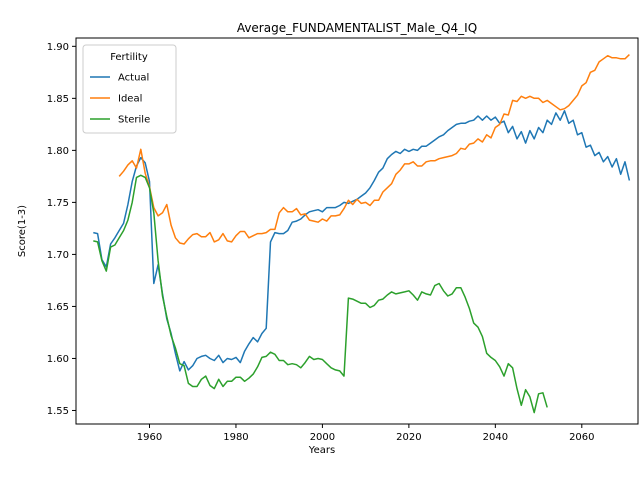  I want to click on y-tick-label: 1.65, so click(58, 307).